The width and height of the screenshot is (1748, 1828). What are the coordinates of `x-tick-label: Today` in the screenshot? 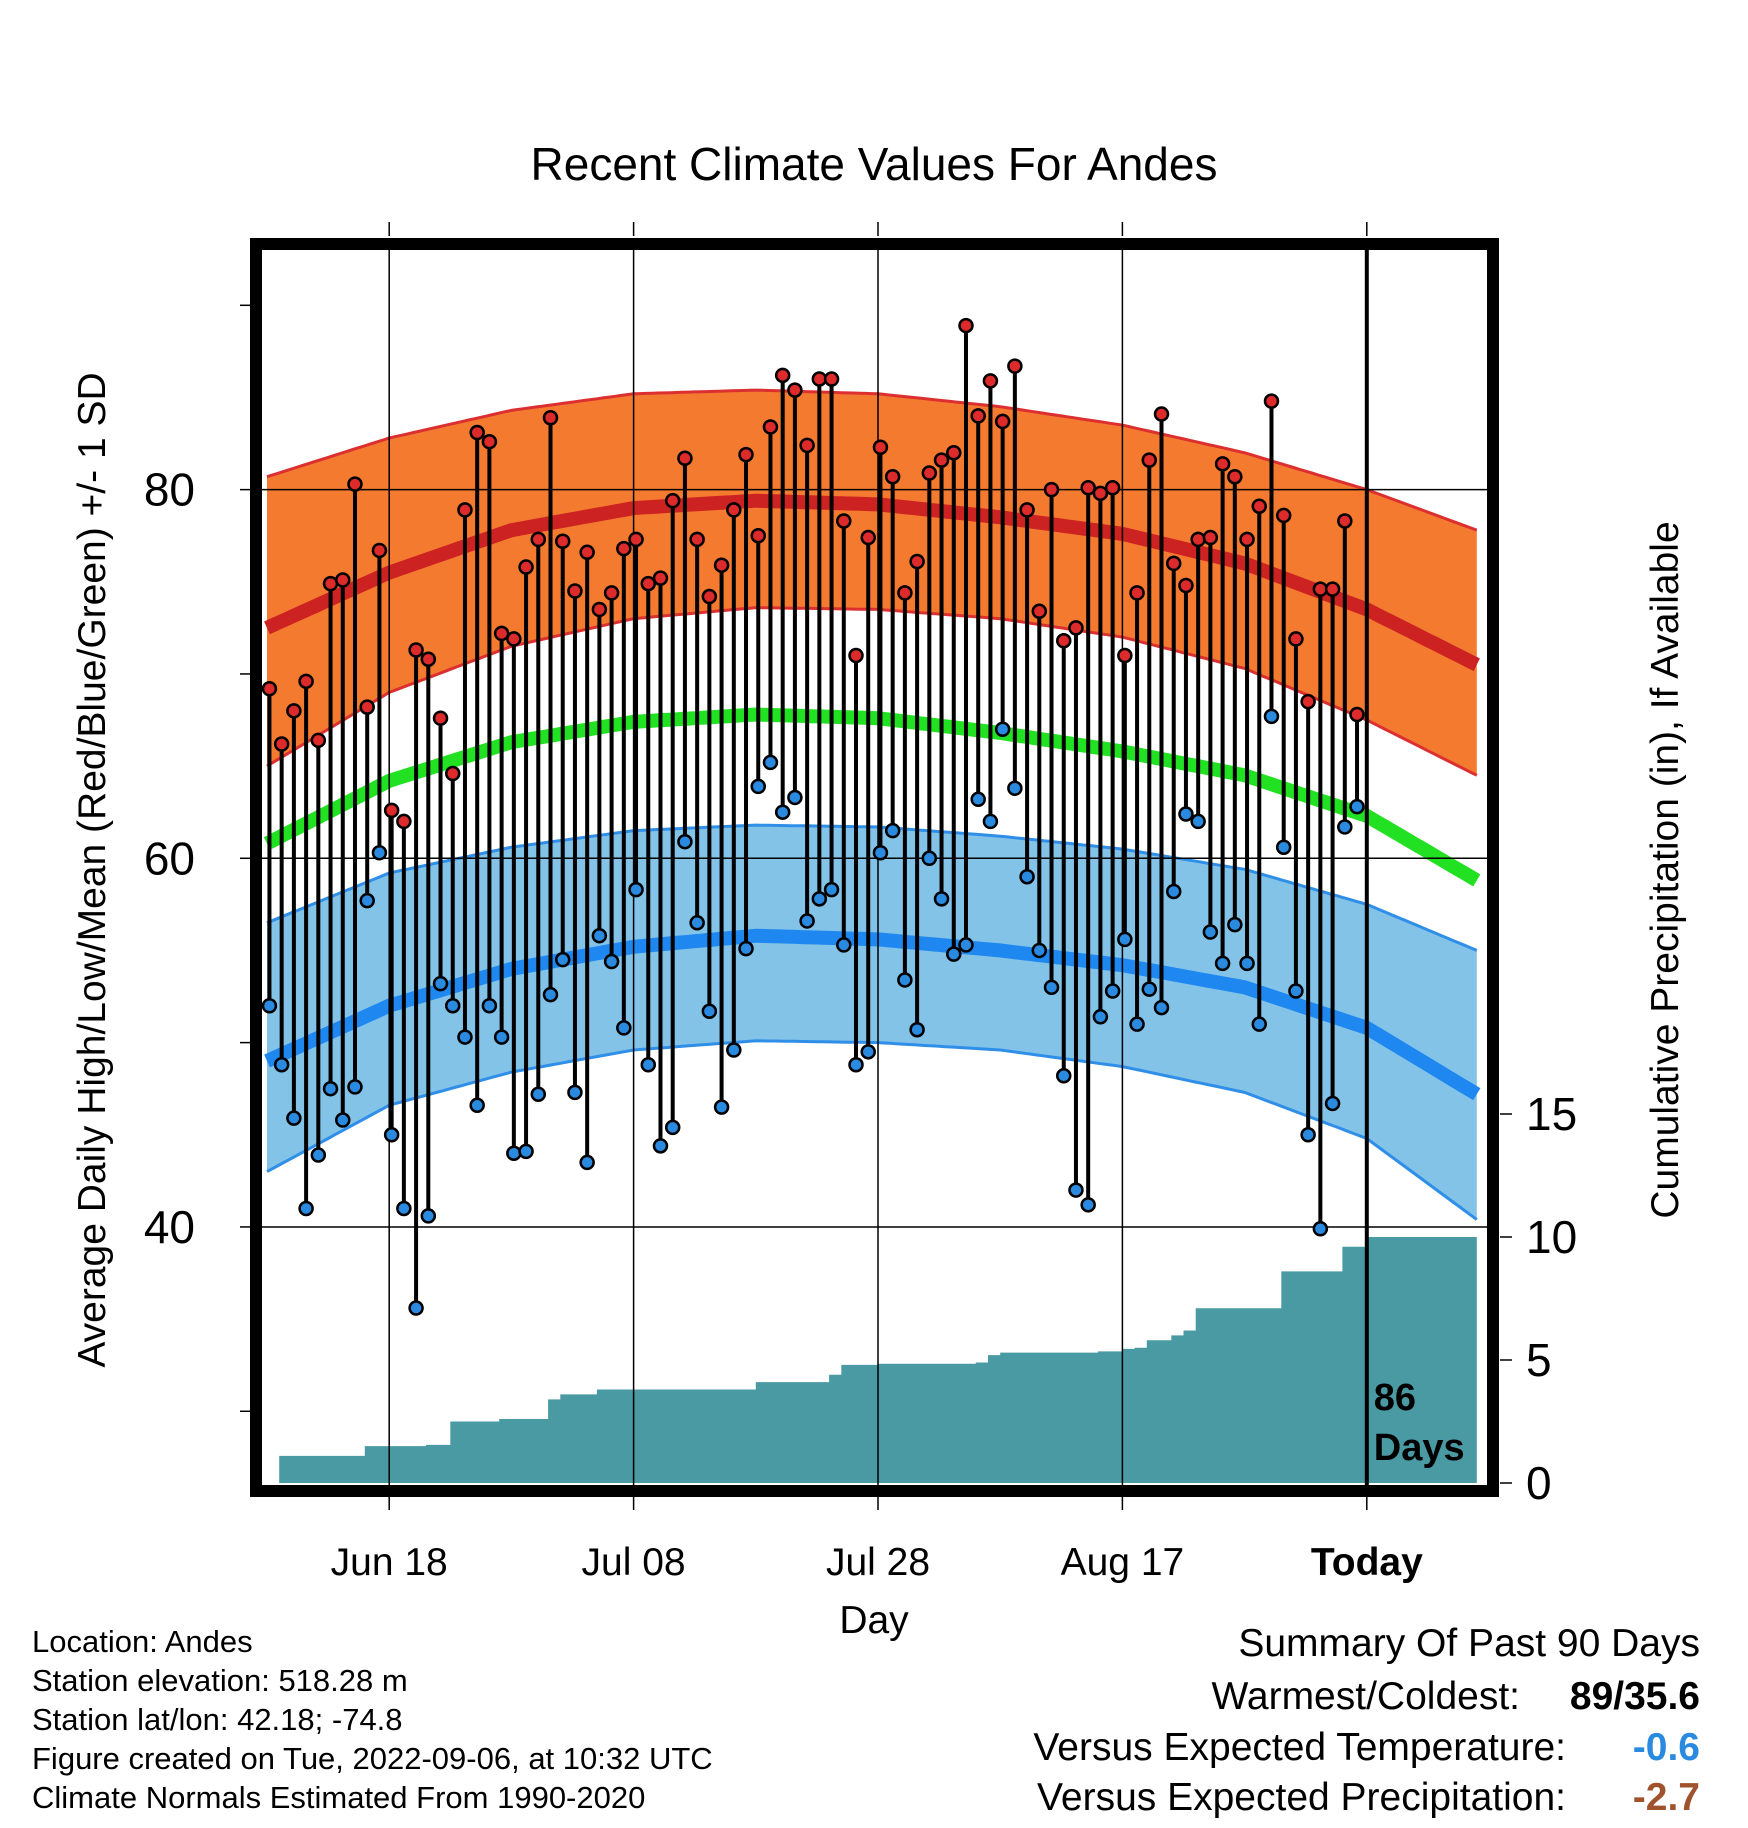 It's located at (1367, 1562).